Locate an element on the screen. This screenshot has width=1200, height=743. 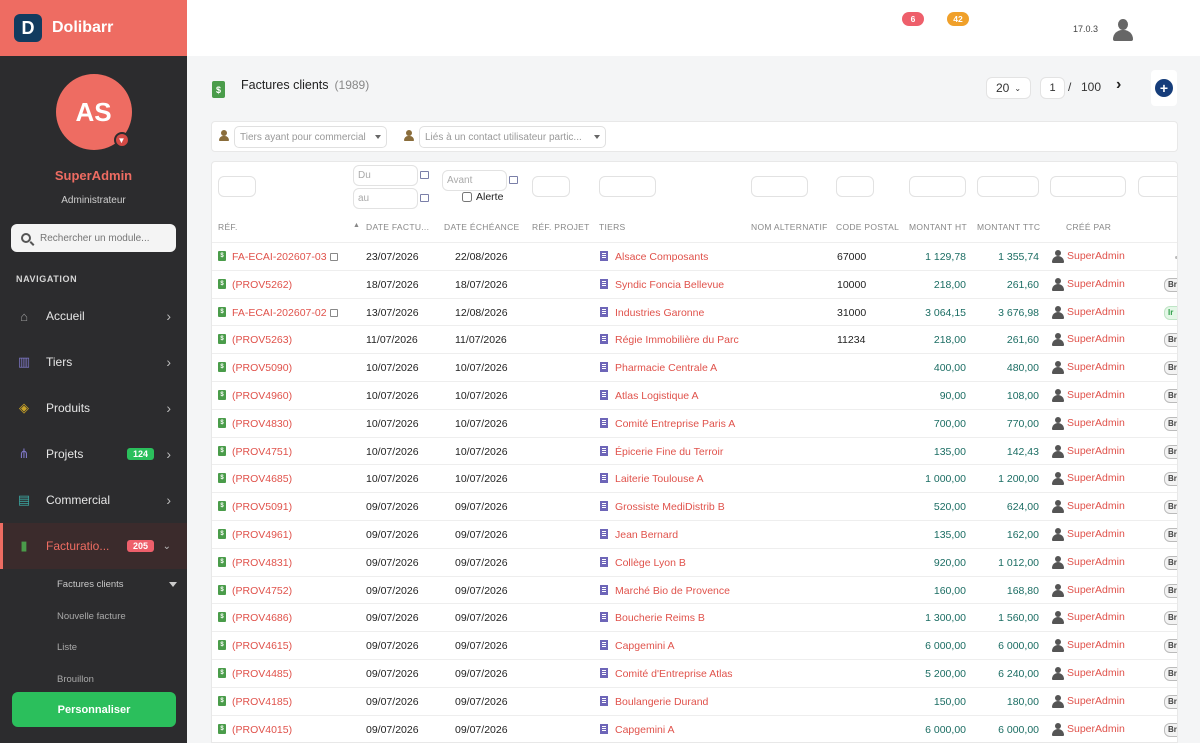
tiers-link: Épicerie Fine du Terroir is located at coordinates (669, 451).